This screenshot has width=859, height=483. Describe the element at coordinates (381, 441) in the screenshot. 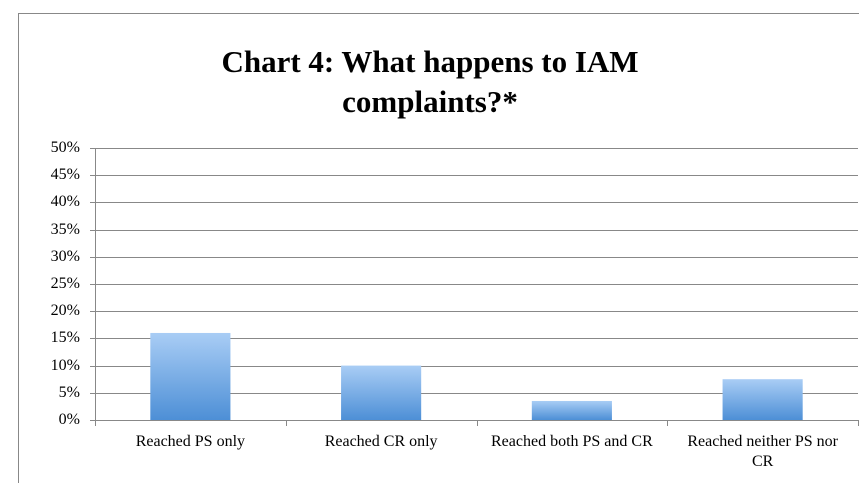

I see `x-tick-label: Reached CR only` at that location.